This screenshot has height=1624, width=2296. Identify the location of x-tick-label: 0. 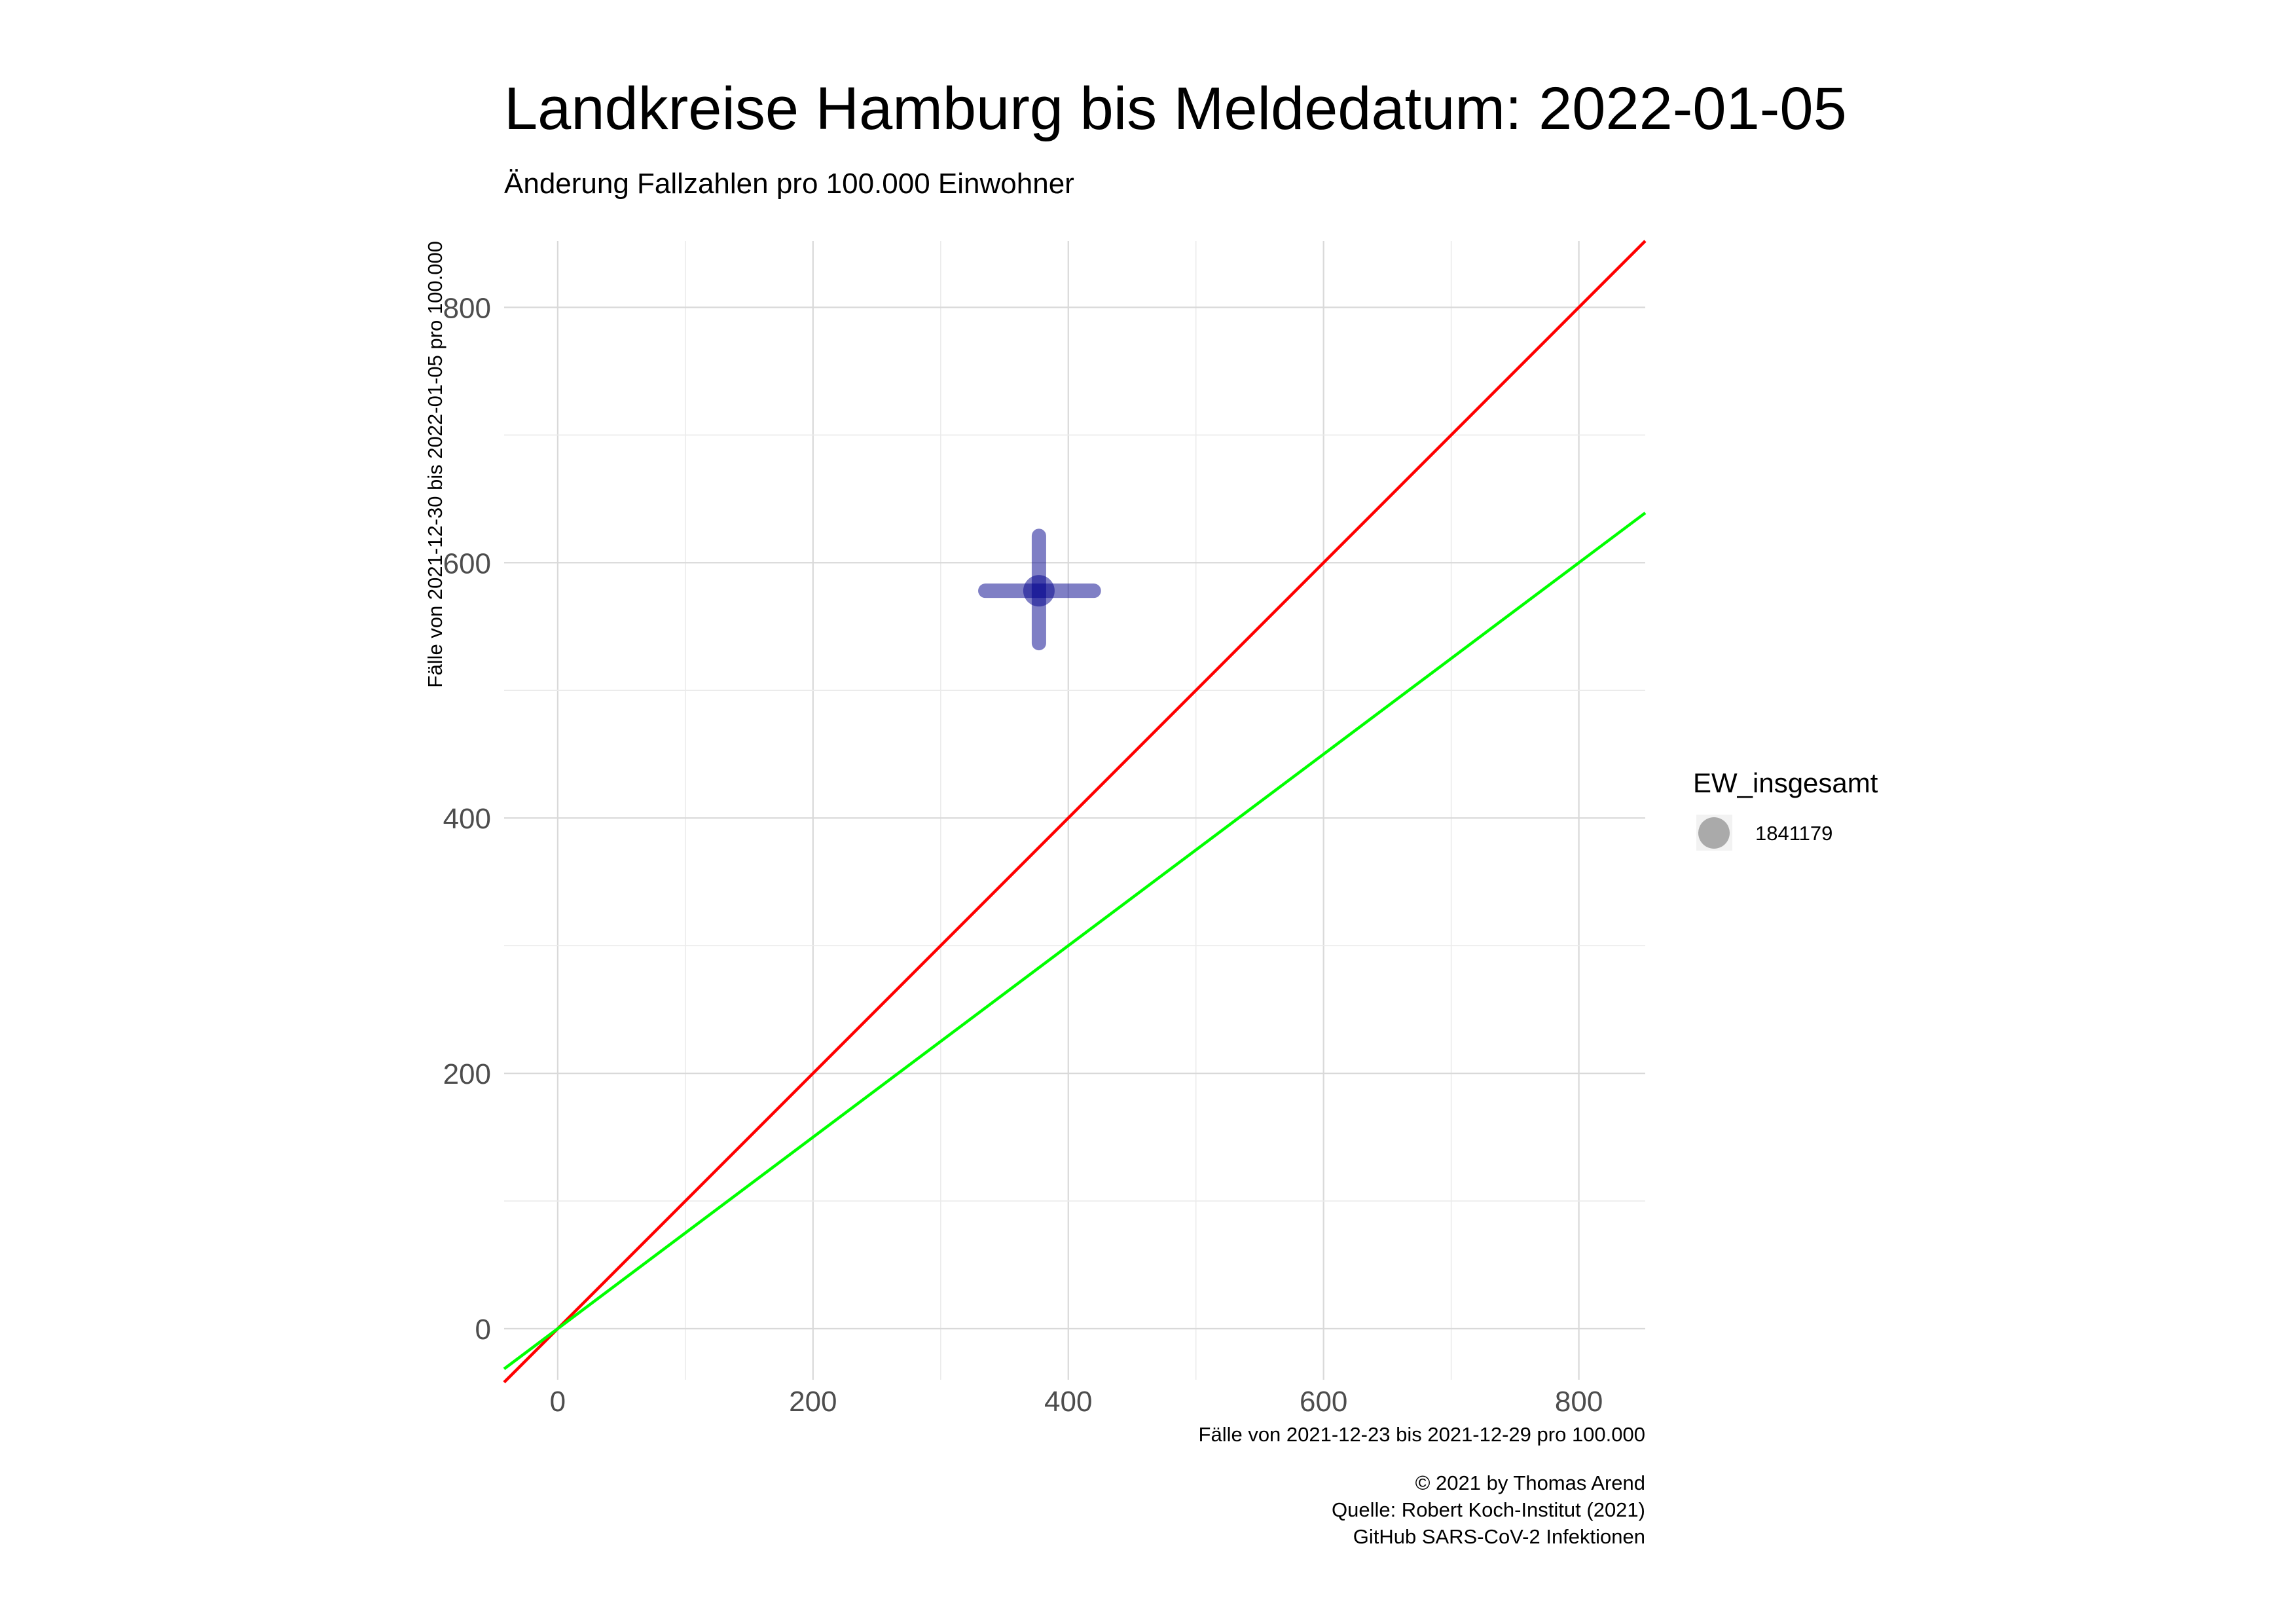
(558, 1402).